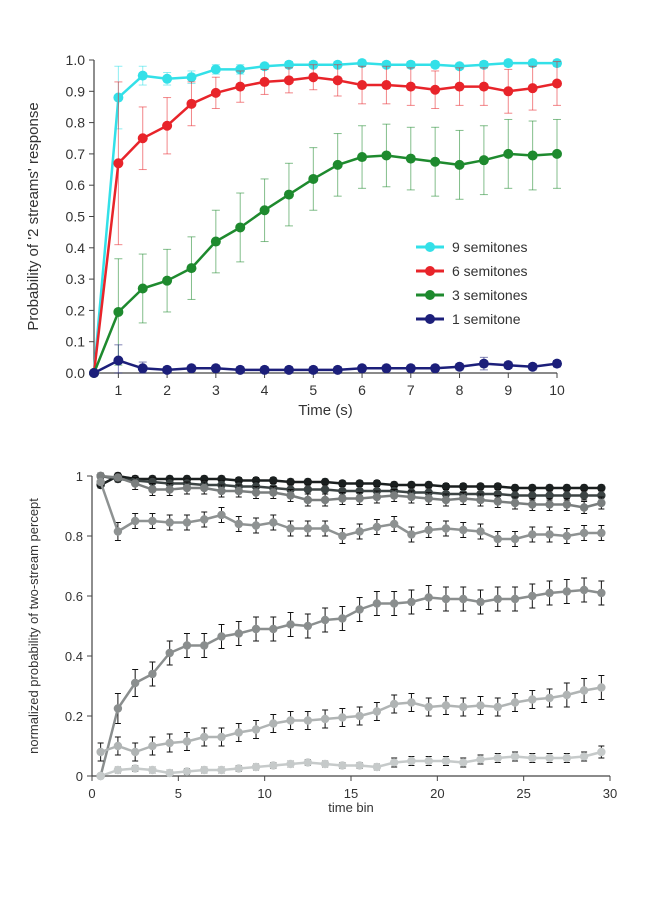 This screenshot has height=900, width=650. Describe the element at coordinates (79, 476) in the screenshot. I see `y-tick-label: 1` at that location.